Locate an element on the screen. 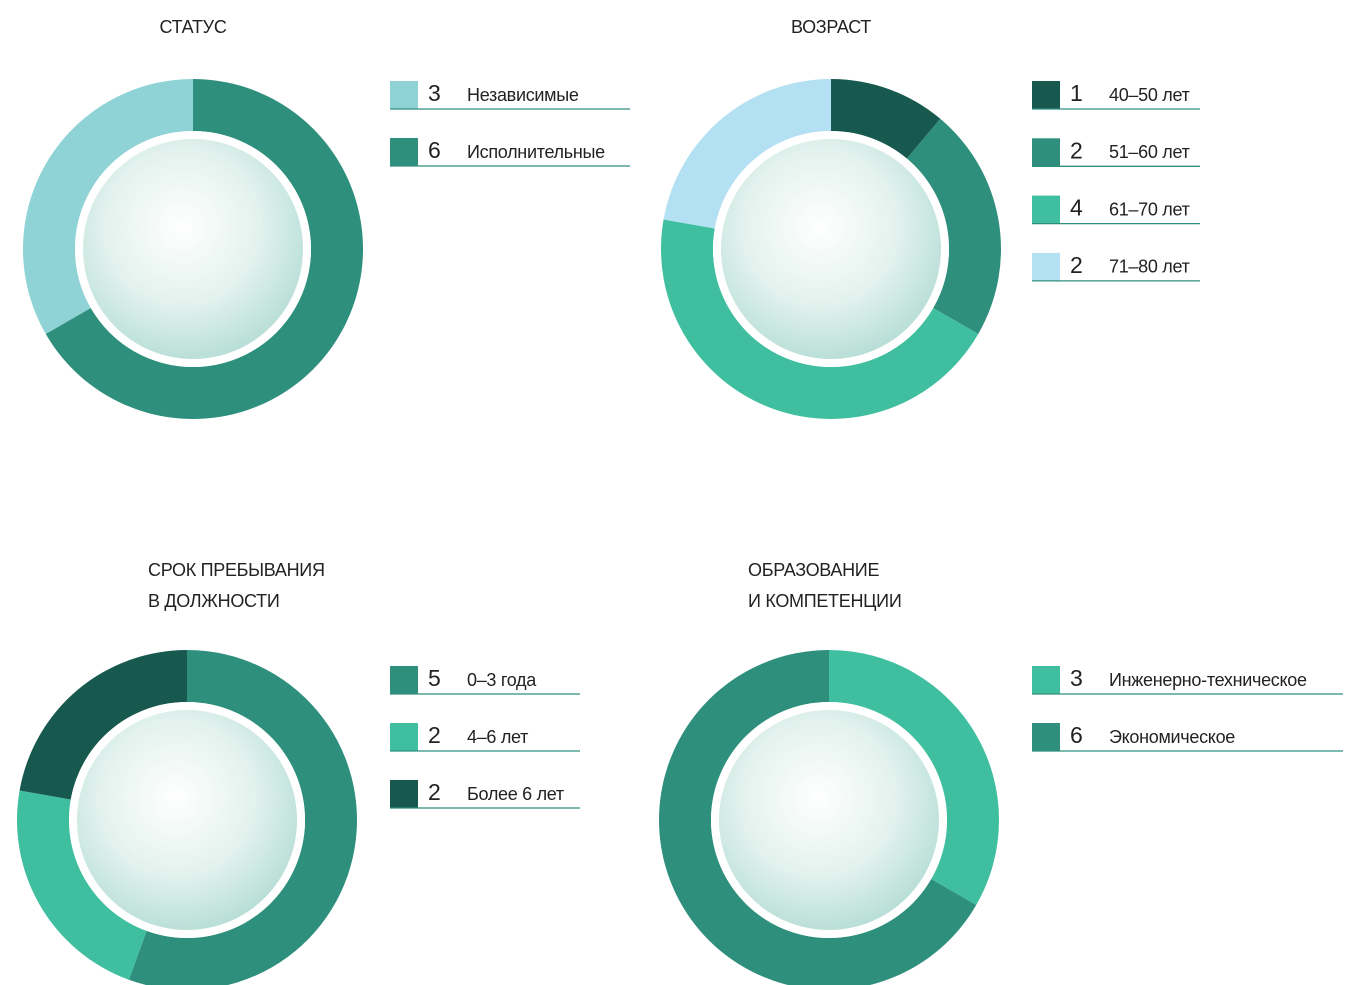 This screenshot has width=1345, height=985. legend-value: 5 is located at coordinates (434, 678).